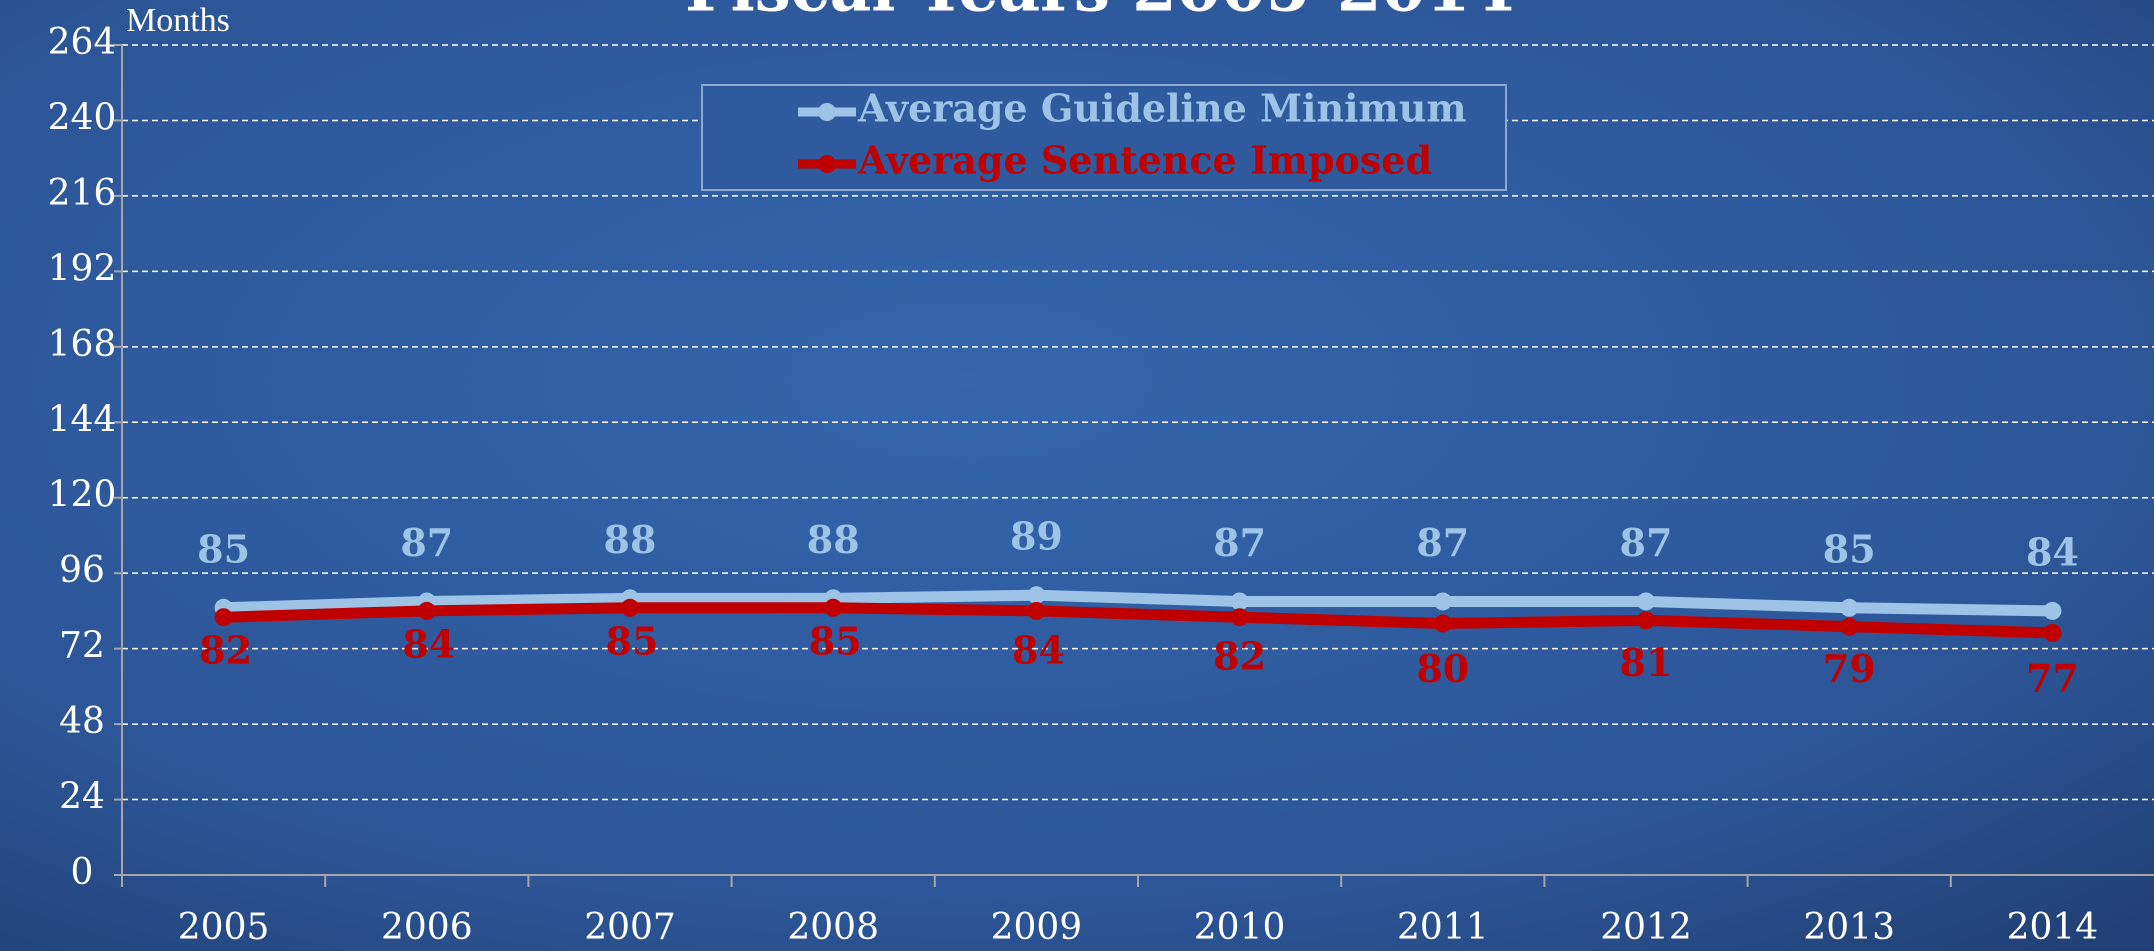 The height and width of the screenshot is (951, 2154). I want to click on y-tick-label: 192, so click(82, 268).